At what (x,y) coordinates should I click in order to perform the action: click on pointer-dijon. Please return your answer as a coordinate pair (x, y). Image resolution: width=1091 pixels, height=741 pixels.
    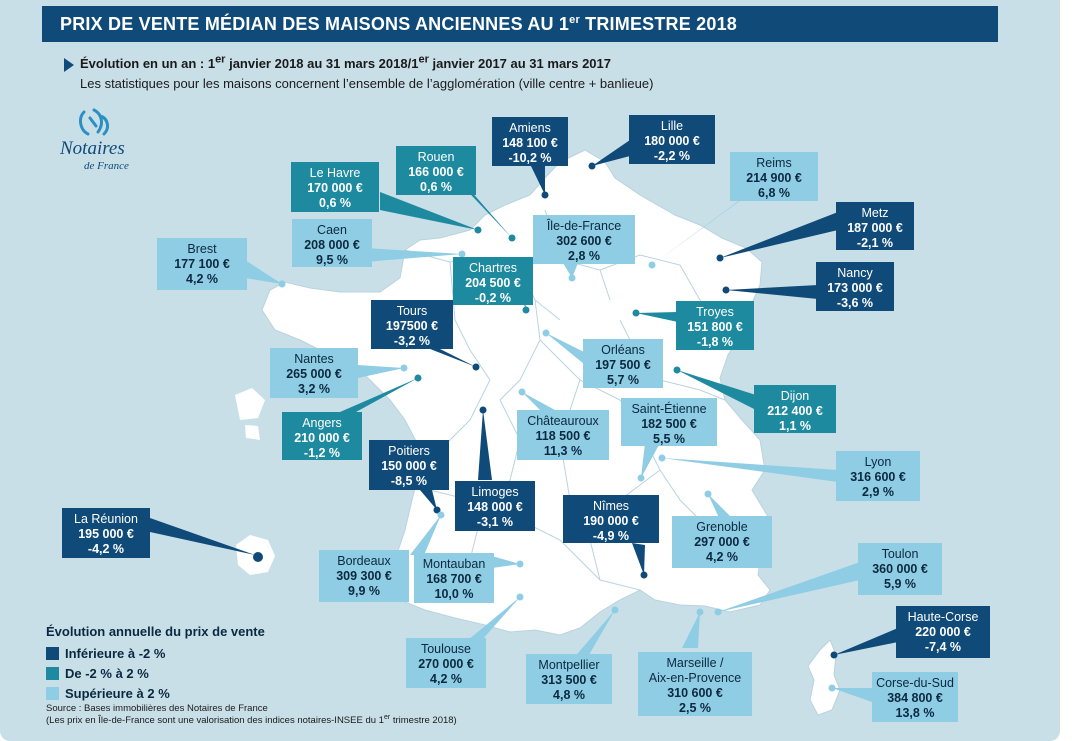
    Looking at the image, I should click on (716, 390).